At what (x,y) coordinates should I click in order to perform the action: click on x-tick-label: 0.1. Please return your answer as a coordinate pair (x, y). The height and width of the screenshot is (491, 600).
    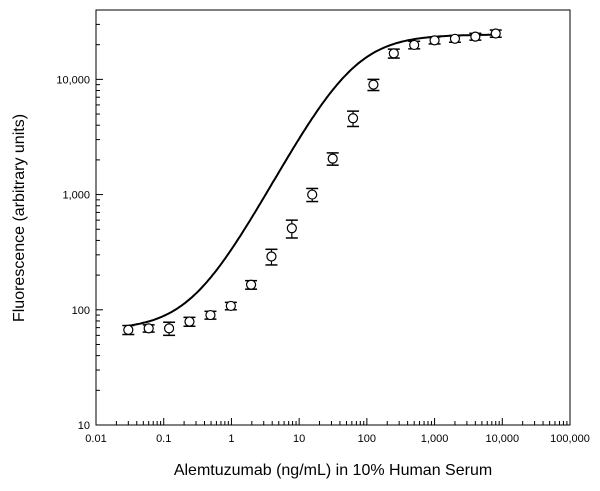
    Looking at the image, I should click on (163, 439).